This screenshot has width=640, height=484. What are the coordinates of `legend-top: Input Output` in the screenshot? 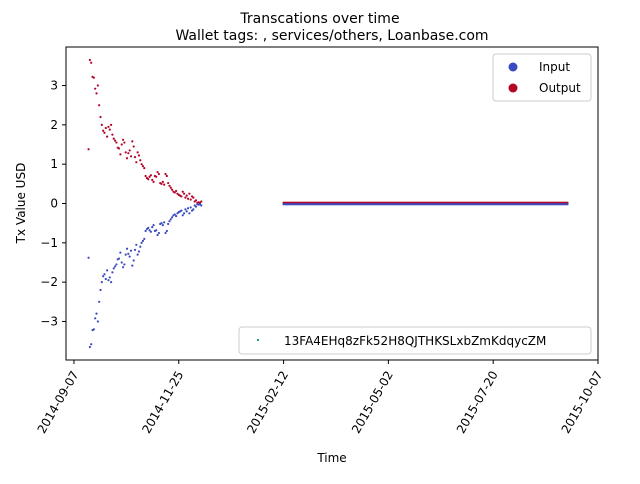 It's located at (542, 77).